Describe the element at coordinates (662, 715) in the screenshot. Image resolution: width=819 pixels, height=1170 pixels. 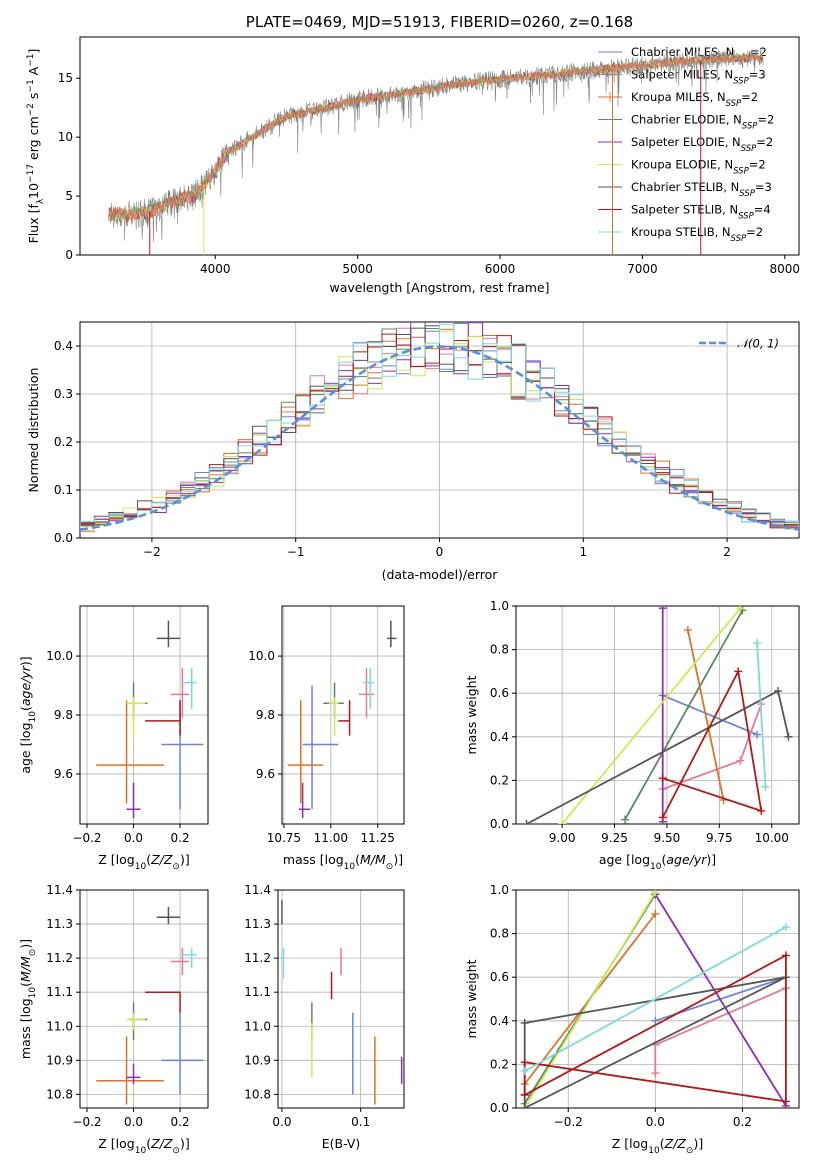
I see `series-salpeter_elodie` at that location.